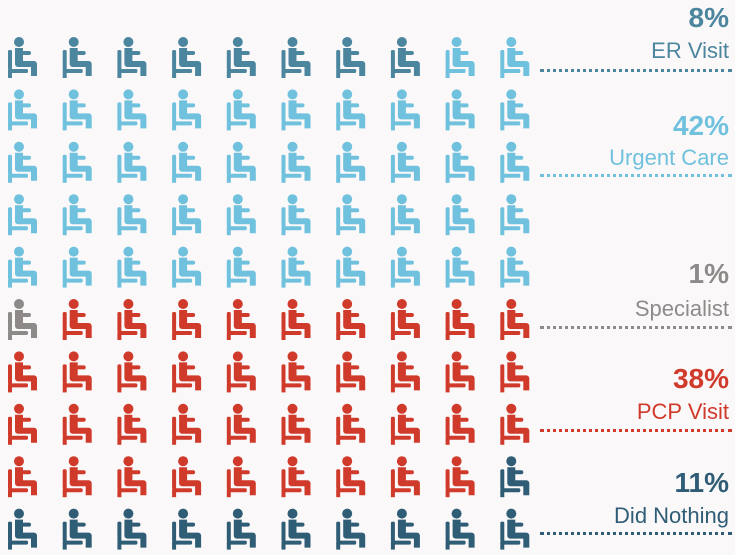 This screenshot has width=735, height=555. I want to click on pcp-visit-percent: 38%, so click(700, 378).